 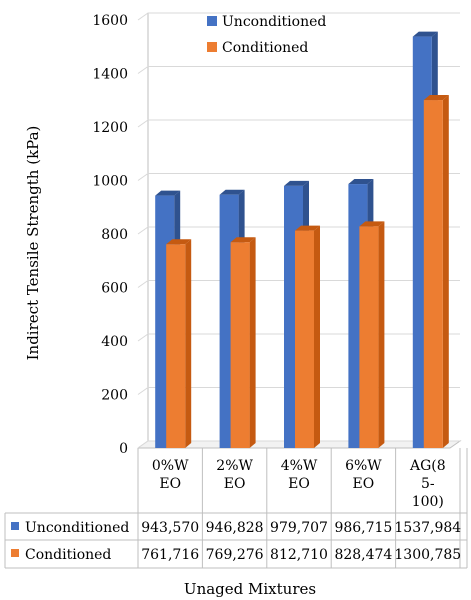 I want to click on table-value: 1300,785, so click(x=427, y=555).